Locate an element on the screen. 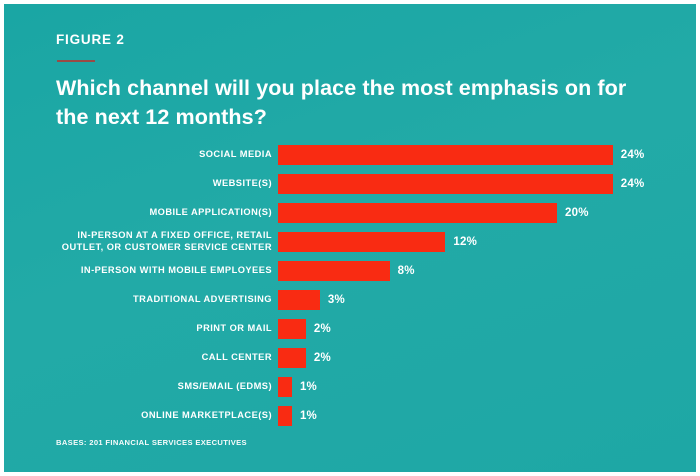 The image size is (700, 476). bar-value-label: 8% is located at coordinates (406, 270).